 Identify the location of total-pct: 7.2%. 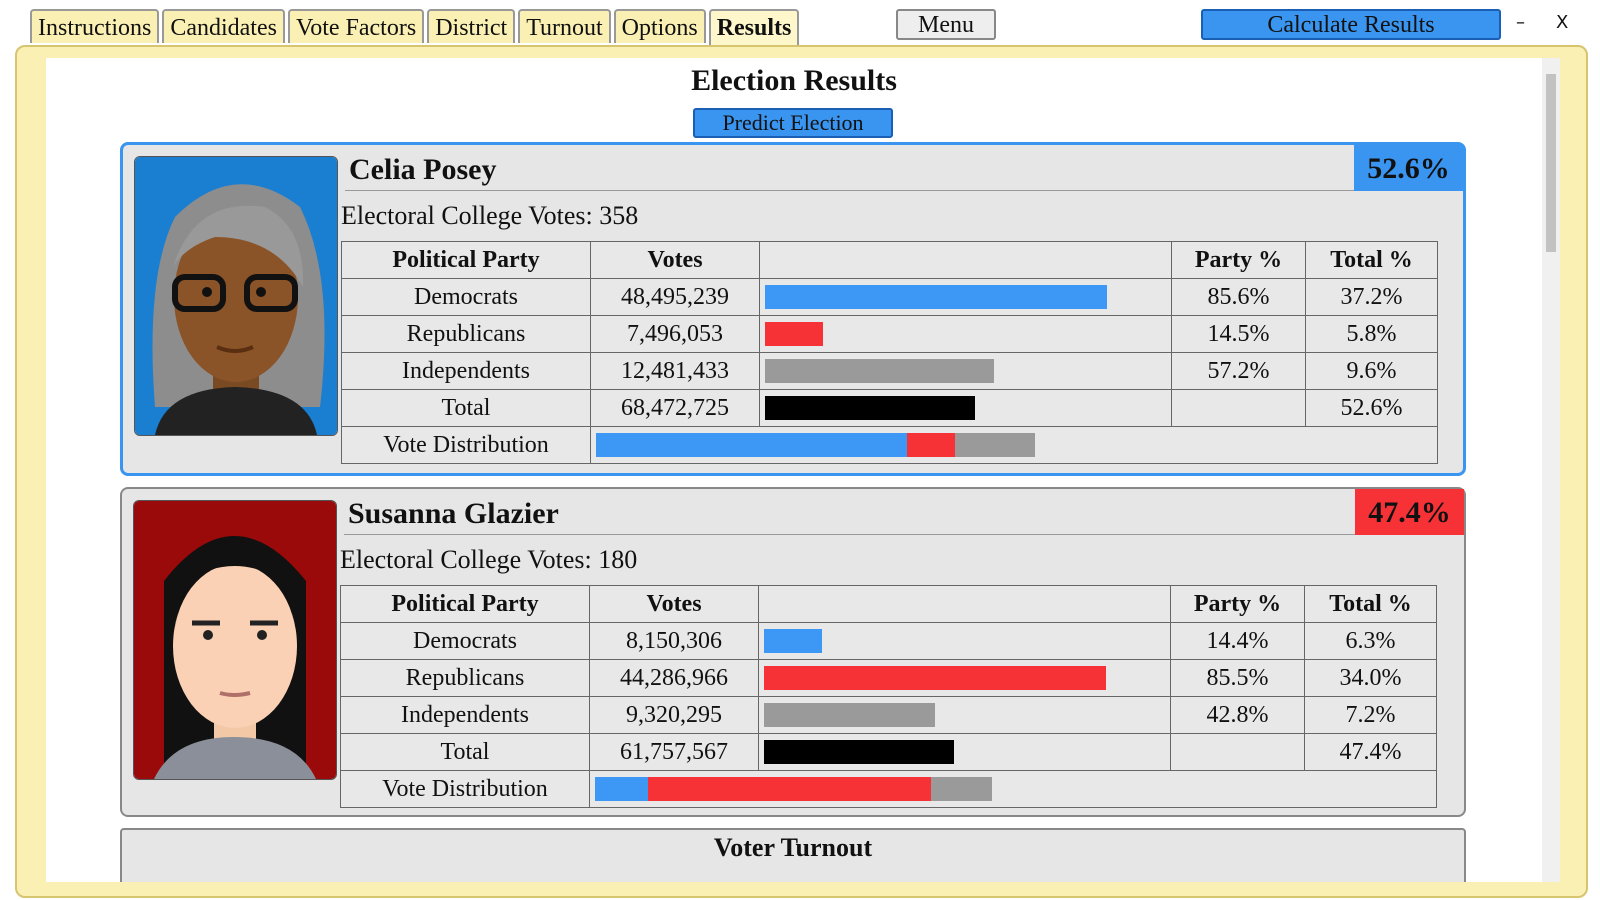
(1370, 715).